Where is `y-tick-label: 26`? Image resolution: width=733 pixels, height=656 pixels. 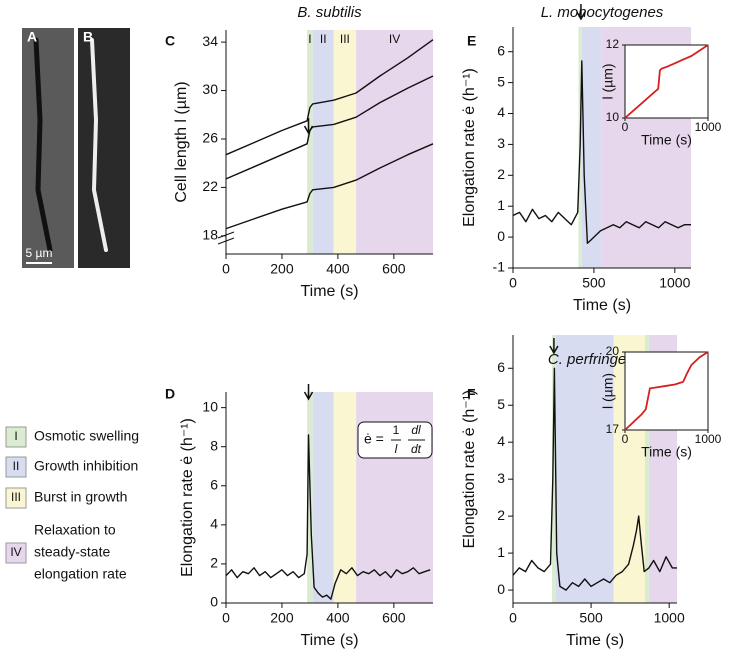 y-tick-label: 26 is located at coordinates (210, 138).